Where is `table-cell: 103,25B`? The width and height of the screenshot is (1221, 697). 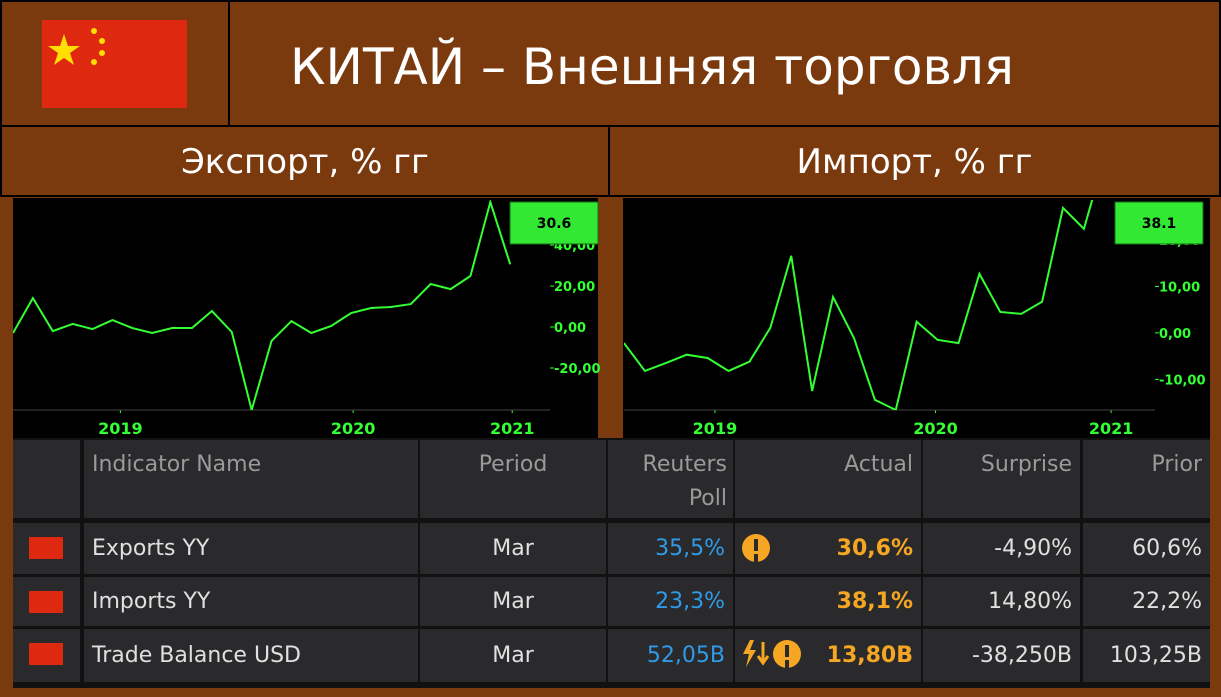
table-cell: 103,25B is located at coordinates (1146, 655).